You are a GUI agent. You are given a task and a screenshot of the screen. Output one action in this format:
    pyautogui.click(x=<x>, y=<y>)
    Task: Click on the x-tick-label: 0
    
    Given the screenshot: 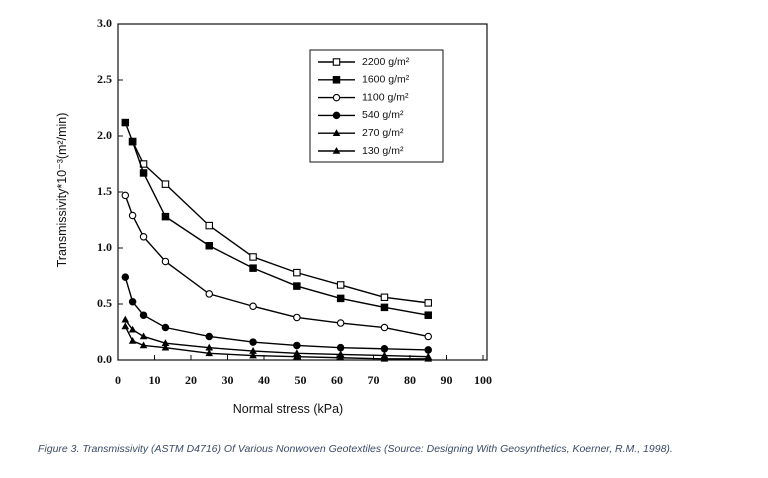 What is the action you would take?
    pyautogui.click(x=118, y=380)
    